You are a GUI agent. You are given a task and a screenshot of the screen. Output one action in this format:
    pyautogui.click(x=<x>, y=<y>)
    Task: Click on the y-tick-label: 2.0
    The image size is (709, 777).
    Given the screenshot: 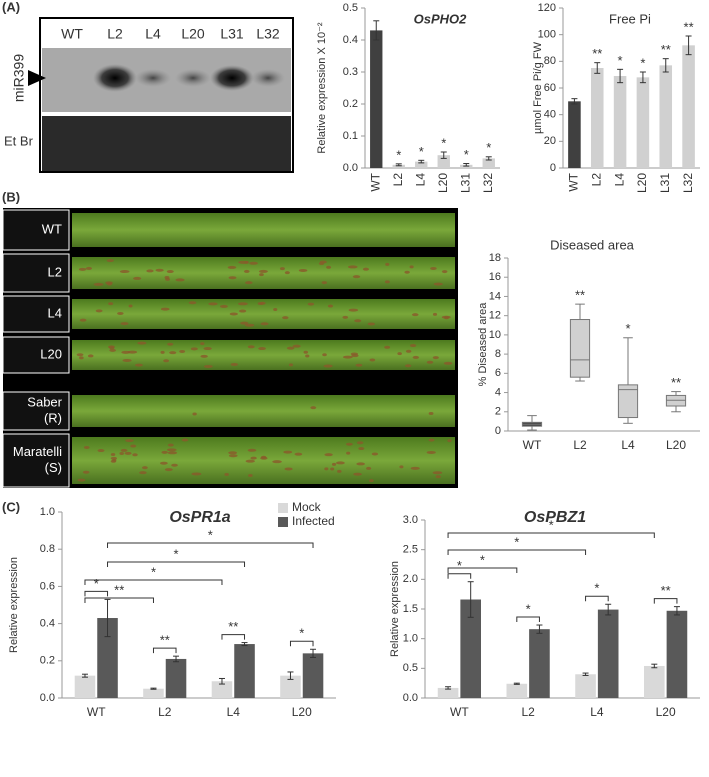 What is the action you would take?
    pyautogui.click(x=410, y=579)
    